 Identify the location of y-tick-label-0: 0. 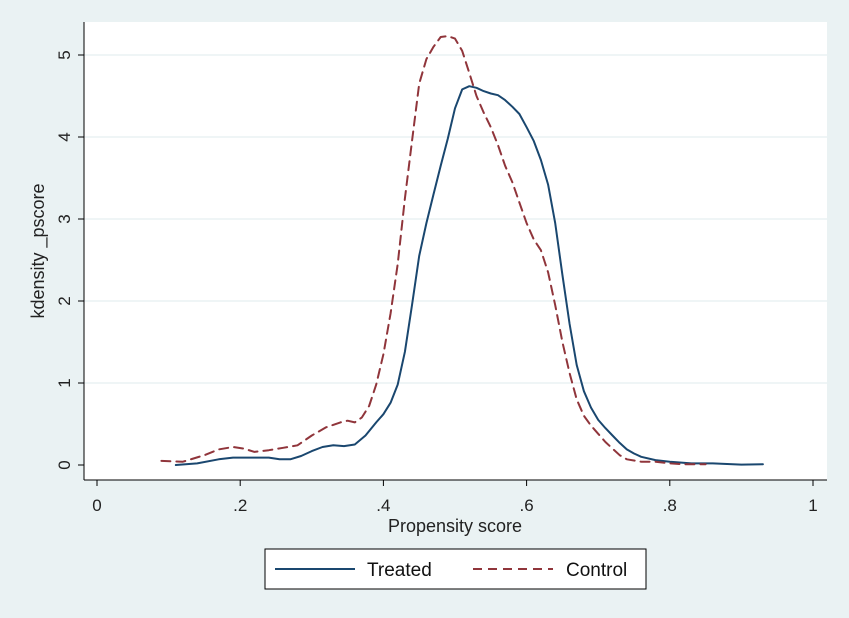
(64, 464).